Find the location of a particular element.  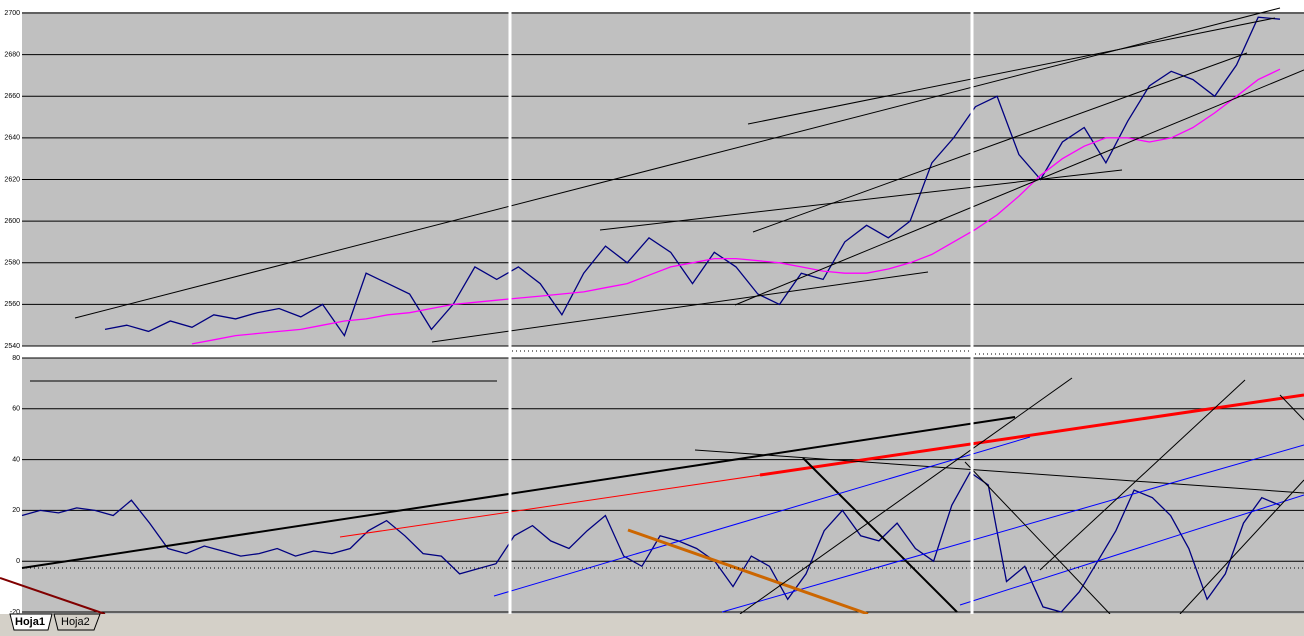

tab-bar is located at coordinates (652, 625).